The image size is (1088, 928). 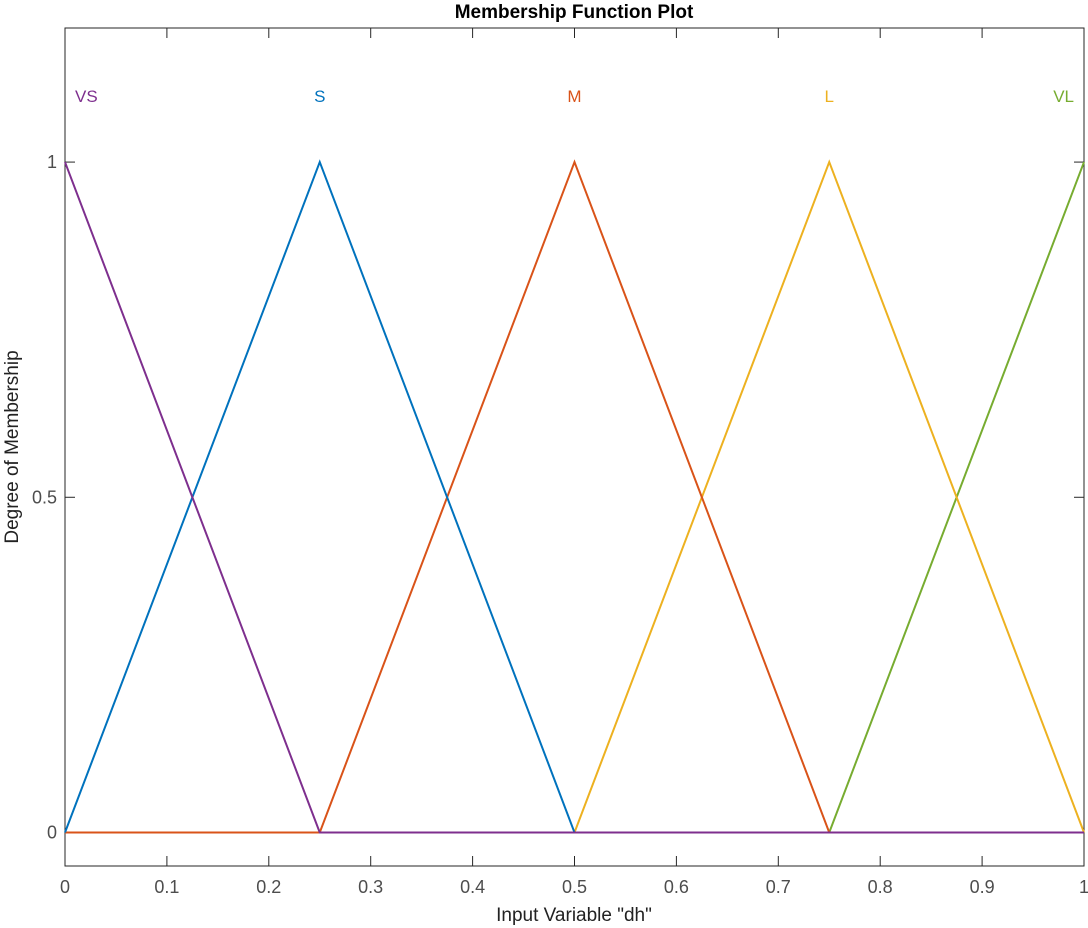 I want to click on series-labels: VS S M L VL, so click(x=574, y=96).